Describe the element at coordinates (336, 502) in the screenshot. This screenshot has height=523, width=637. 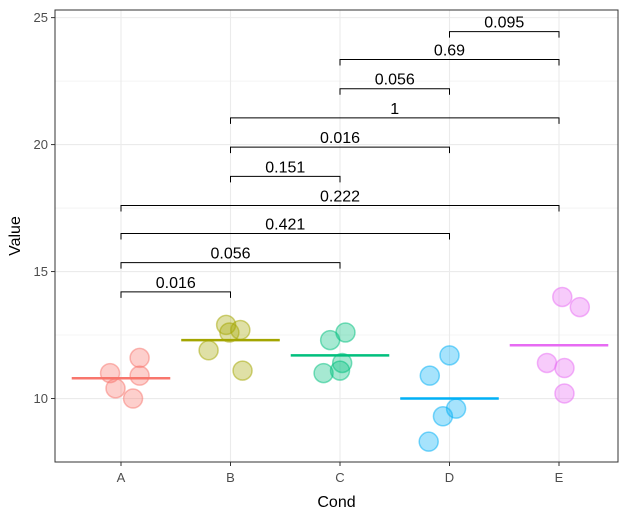
I see `x-axis-title: Cond` at that location.